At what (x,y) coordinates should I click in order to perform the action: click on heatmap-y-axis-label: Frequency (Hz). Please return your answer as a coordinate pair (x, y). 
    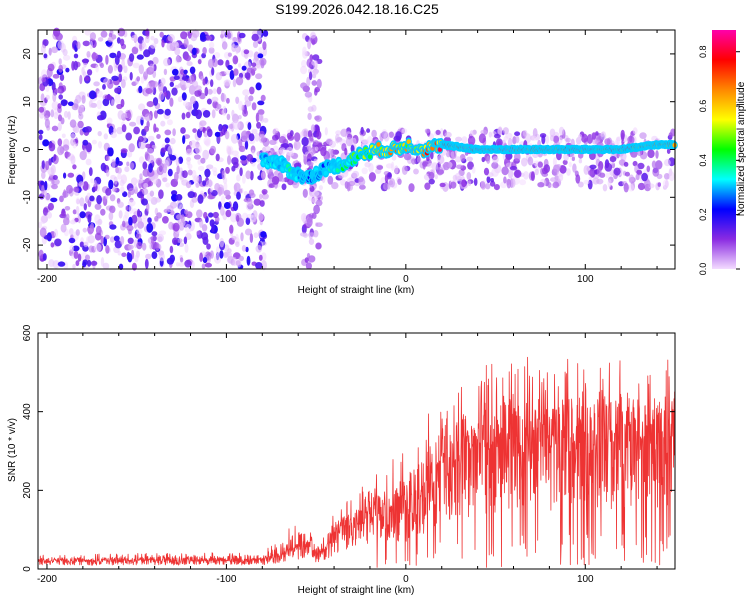
    Looking at the image, I should click on (12, 150).